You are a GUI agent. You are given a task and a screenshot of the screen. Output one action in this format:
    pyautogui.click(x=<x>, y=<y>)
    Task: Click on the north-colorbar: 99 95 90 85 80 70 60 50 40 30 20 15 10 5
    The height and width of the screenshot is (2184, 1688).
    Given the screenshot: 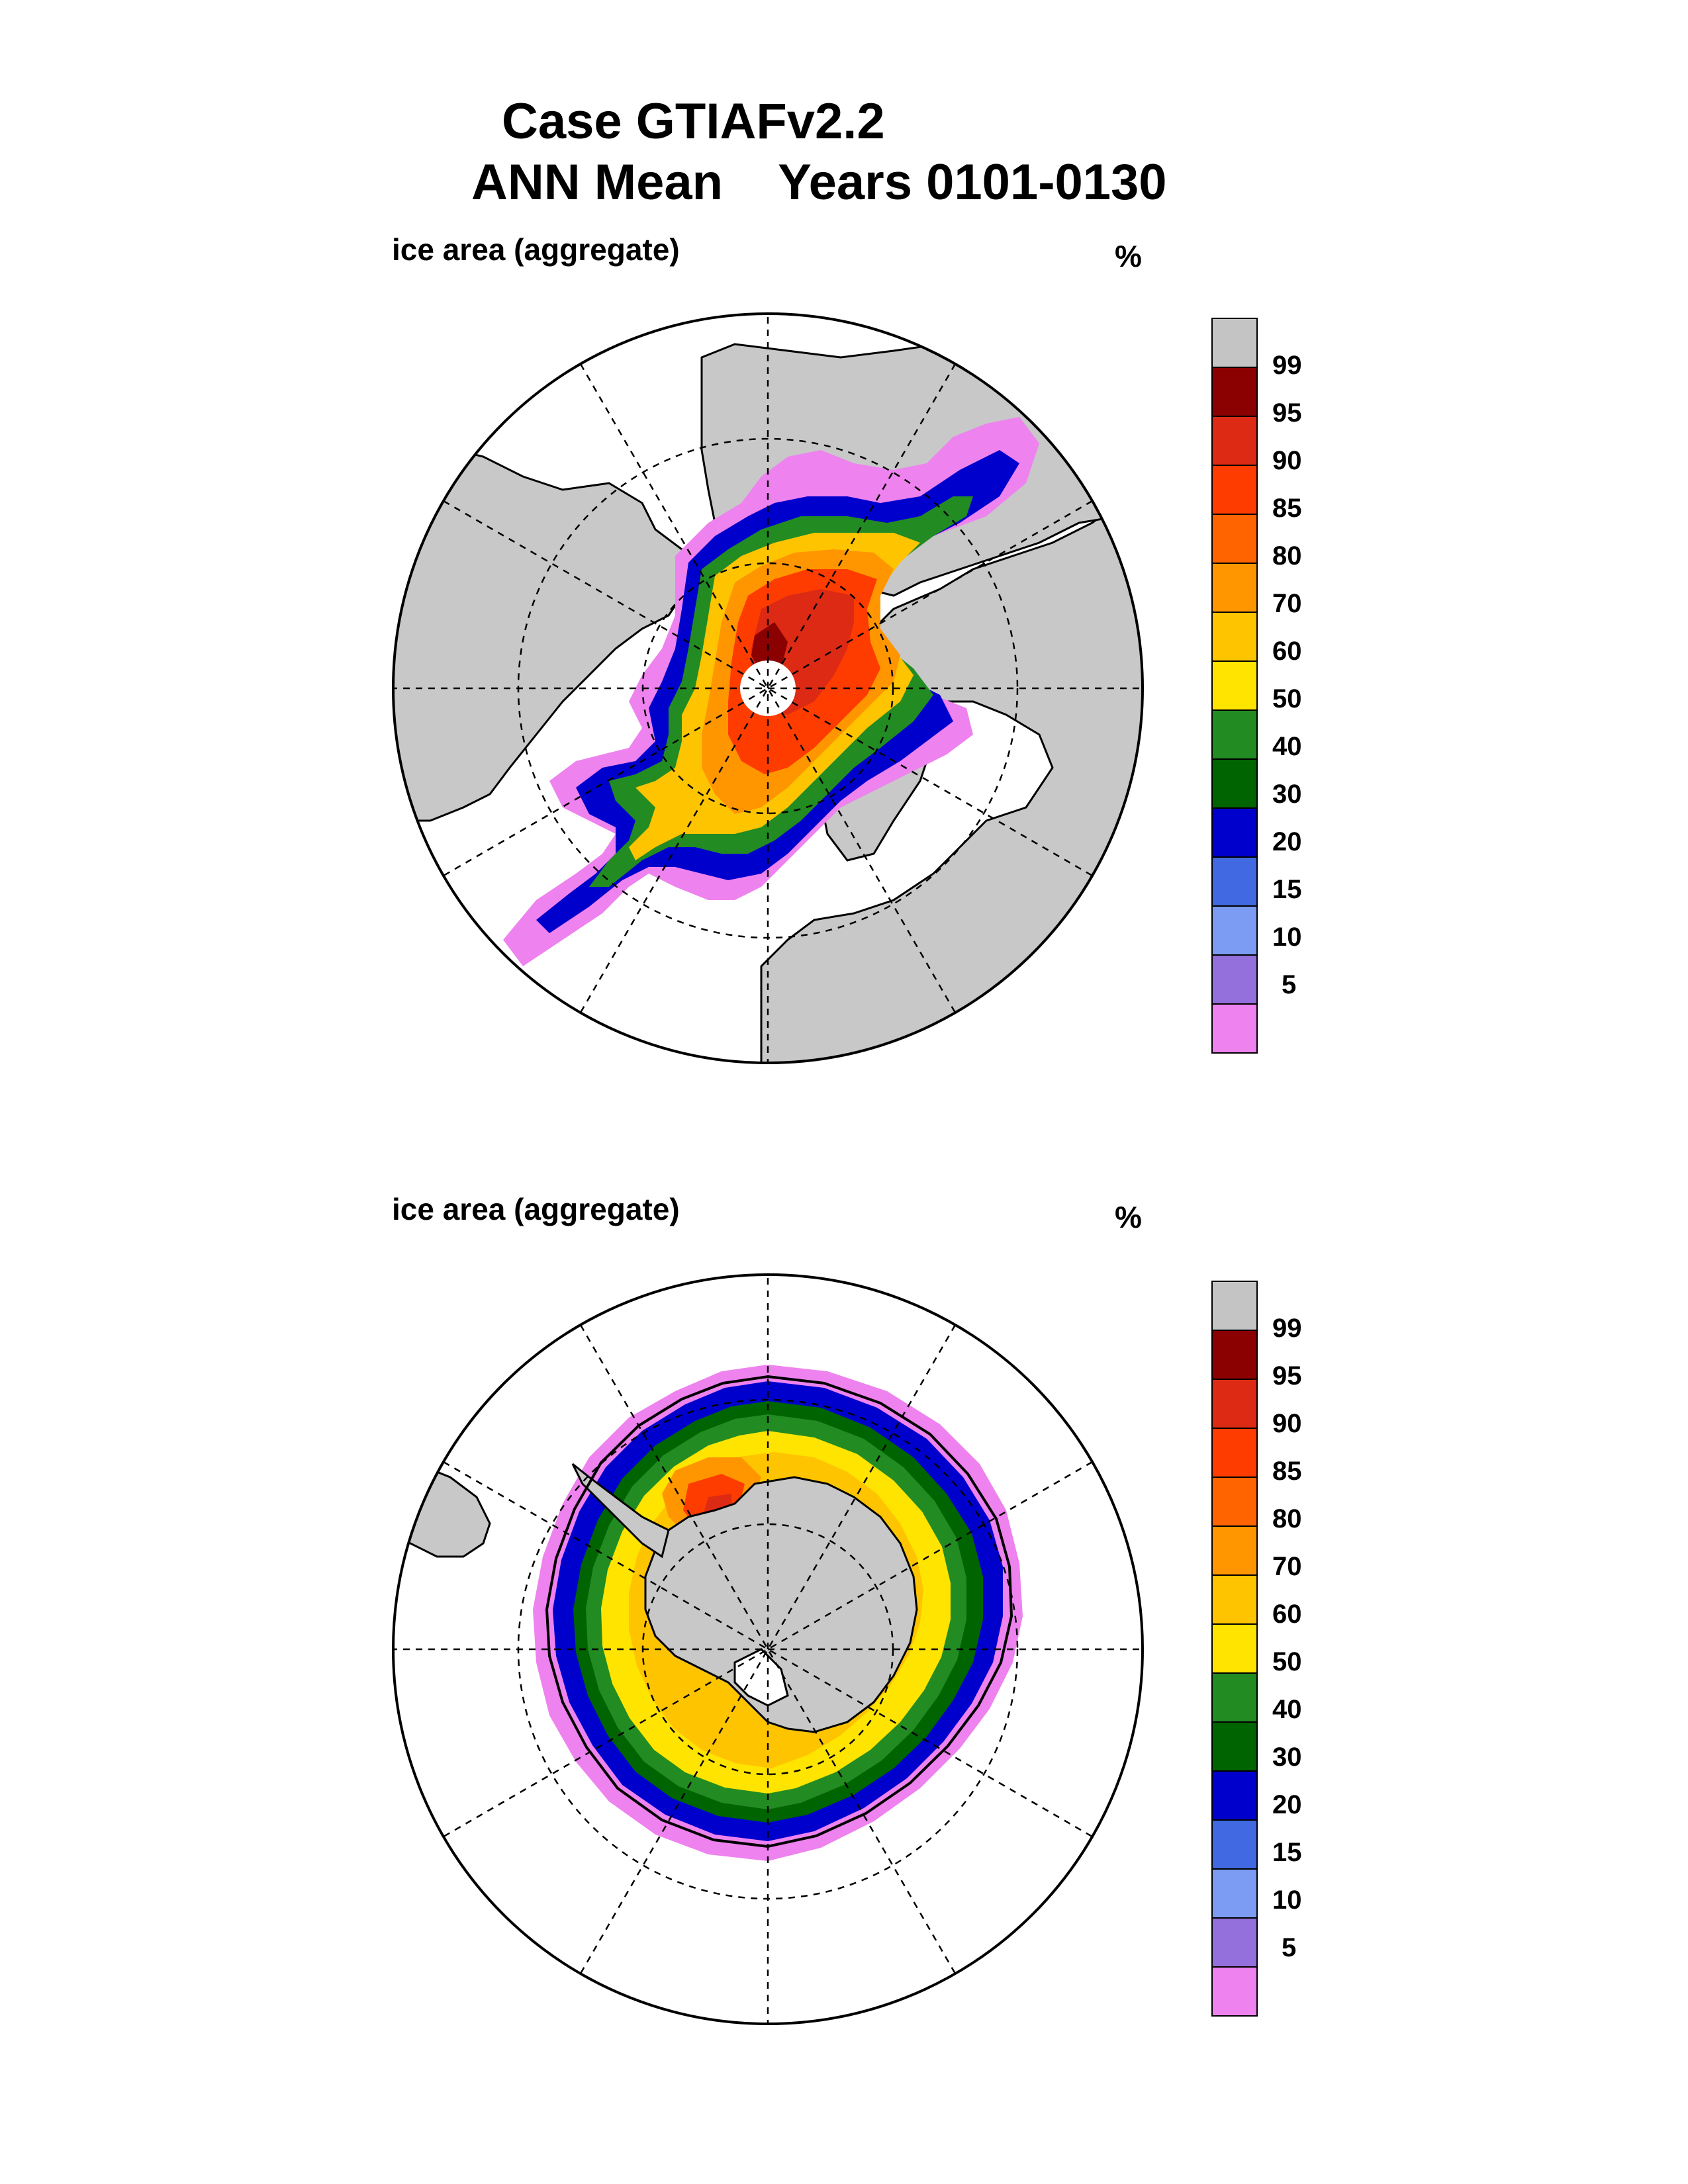 What is the action you would take?
    pyautogui.click(x=1256, y=686)
    